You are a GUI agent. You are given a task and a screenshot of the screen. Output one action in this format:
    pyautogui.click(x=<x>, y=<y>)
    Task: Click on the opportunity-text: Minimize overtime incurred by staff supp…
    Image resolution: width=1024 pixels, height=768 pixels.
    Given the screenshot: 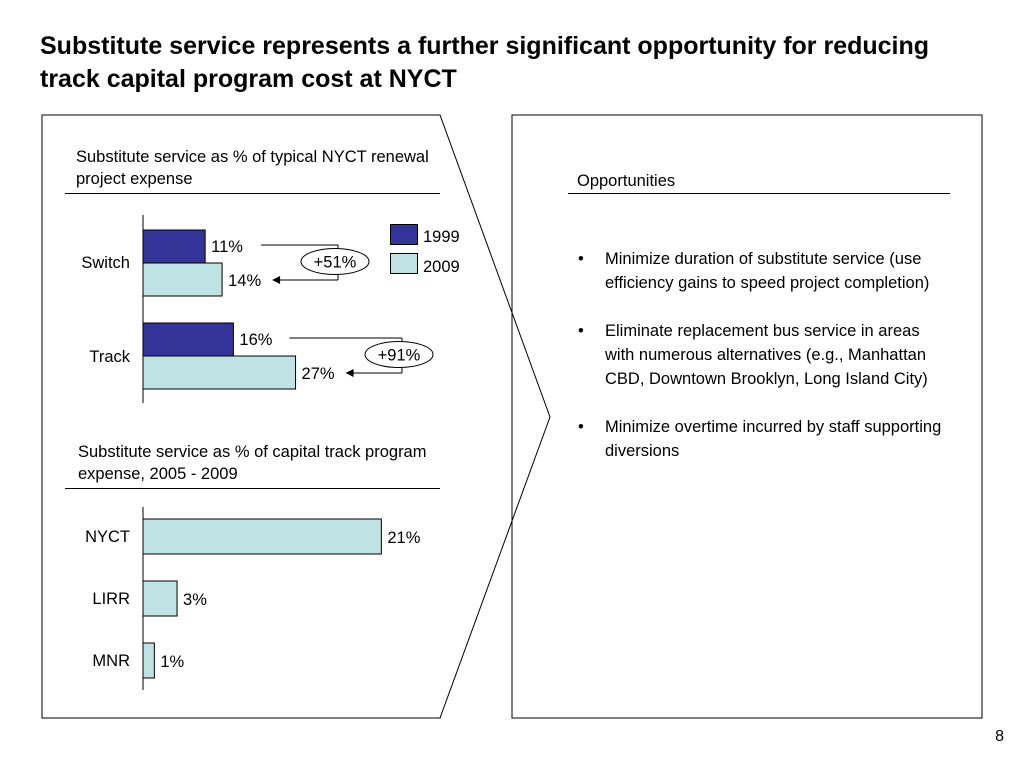 What is the action you would take?
    pyautogui.click(x=773, y=439)
    